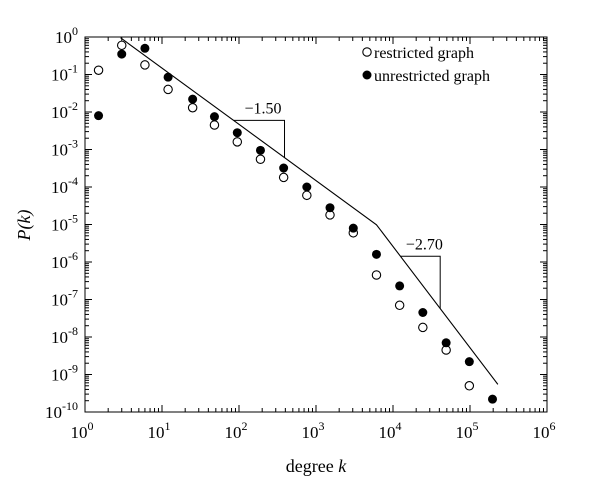 The image size is (589, 487). What do you see at coordinates (64, 373) in the screenshot?
I see `y-tick-label: 10⁻⁹` at bounding box center [64, 373].